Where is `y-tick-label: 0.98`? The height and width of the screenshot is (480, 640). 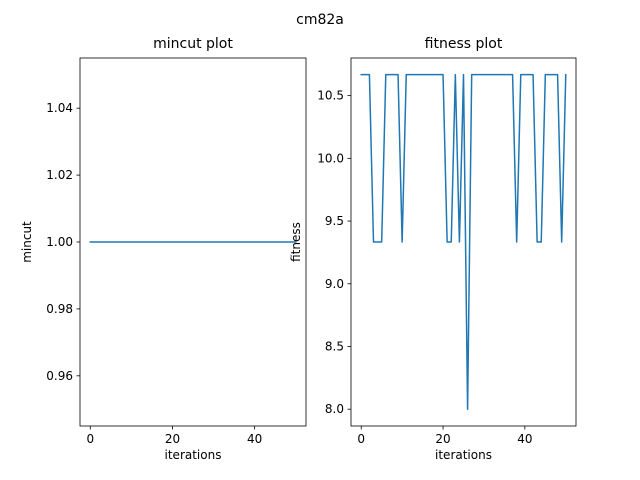 y-tick-label: 0.98 is located at coordinates (59, 309).